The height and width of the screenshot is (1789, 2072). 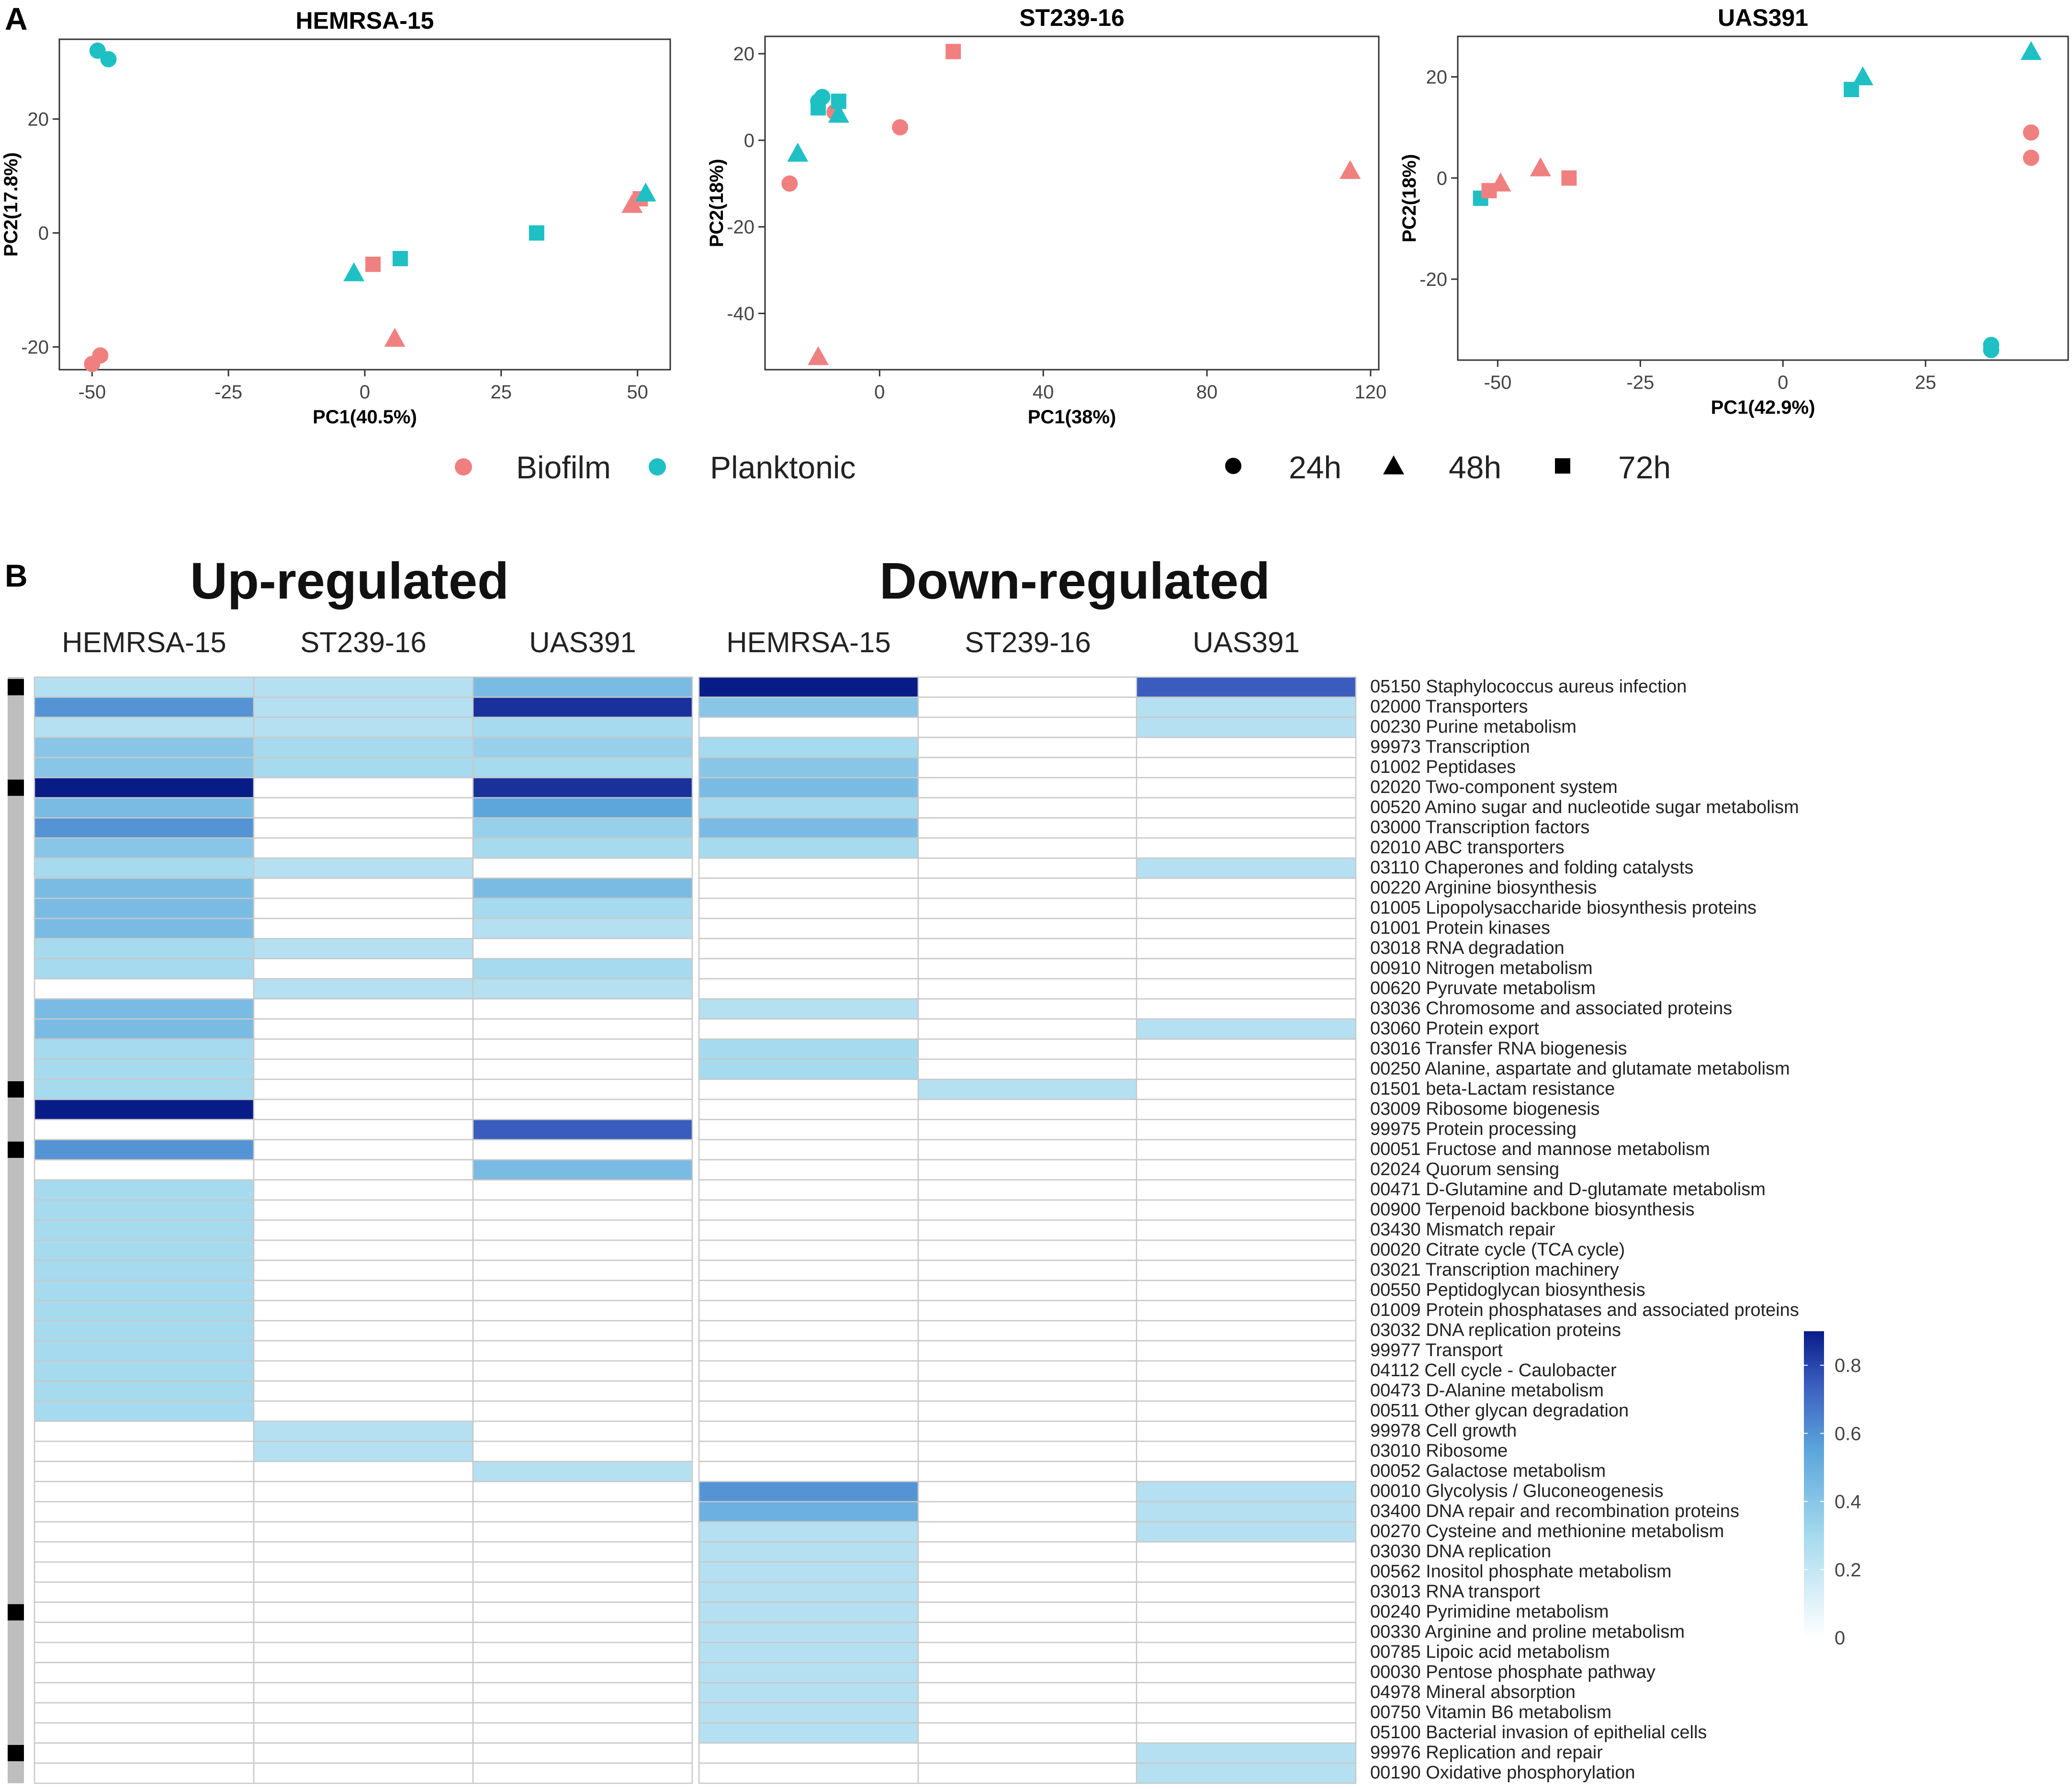 What do you see at coordinates (1450, 747) in the screenshot?
I see `row-label: 99973 Transcription` at bounding box center [1450, 747].